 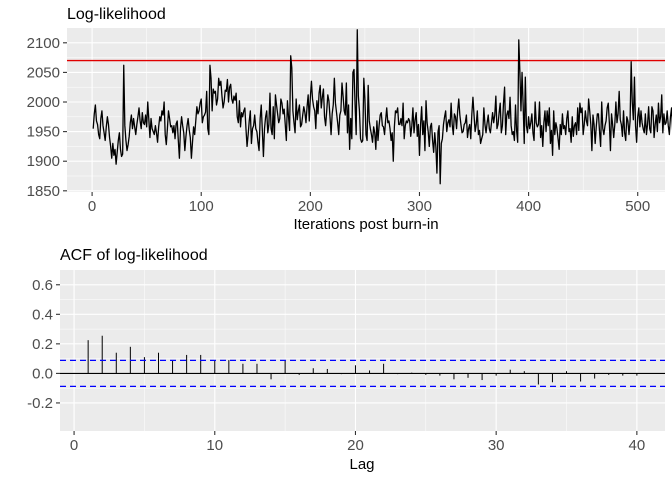 I want to click on trace-y-tick-label: 1900, so click(x=43, y=161).